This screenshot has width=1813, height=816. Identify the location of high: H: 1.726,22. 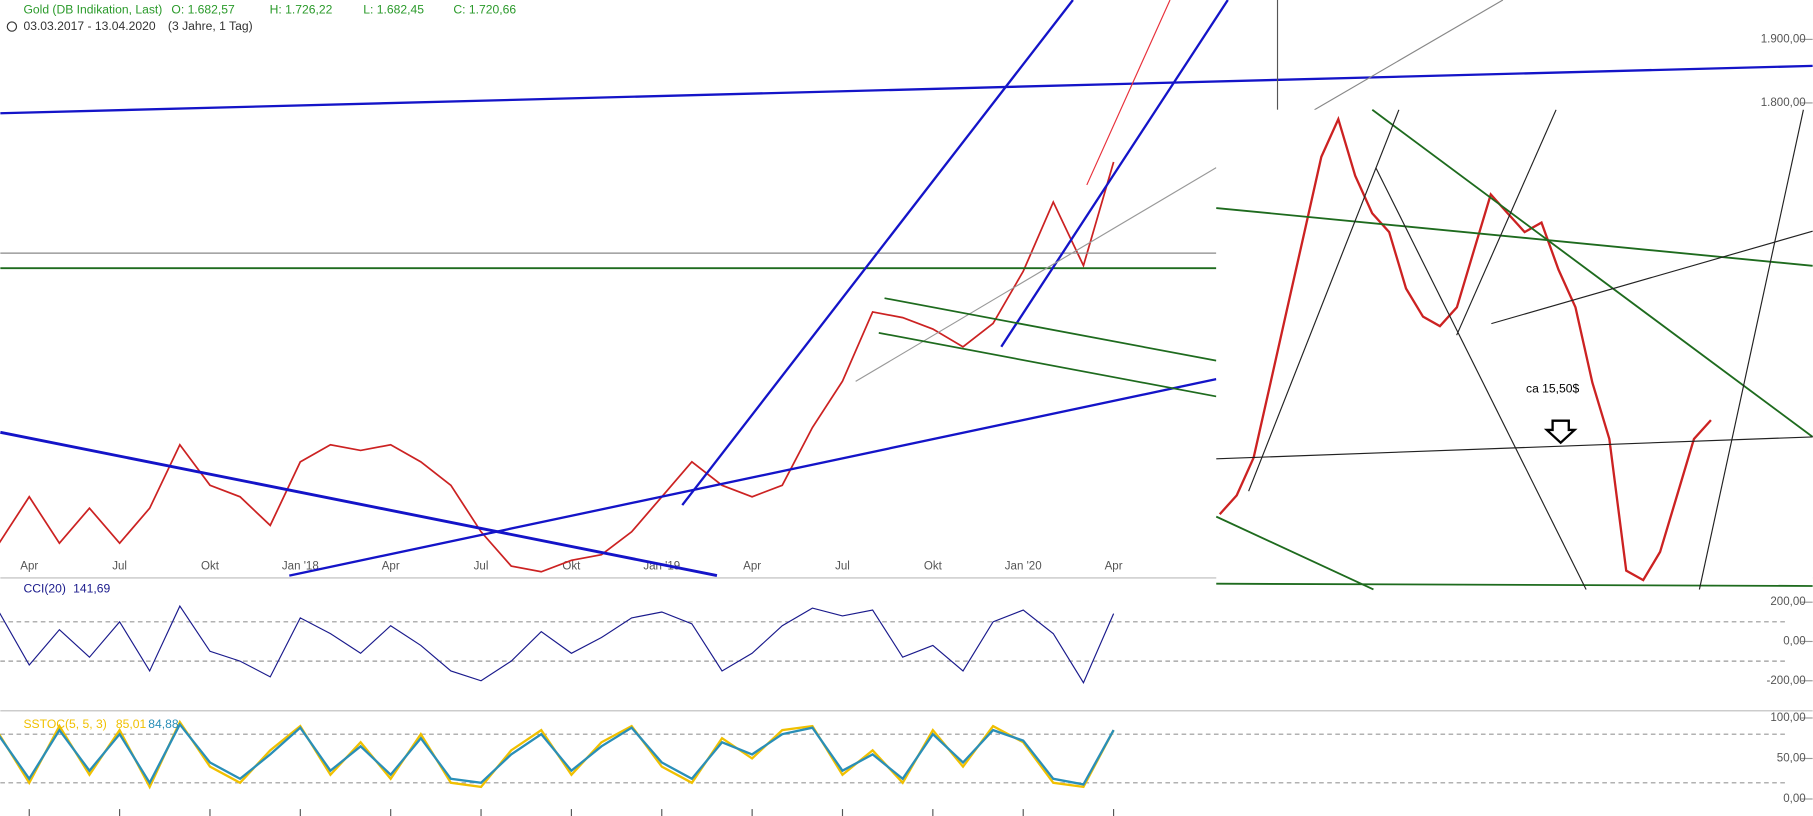
(301, 10).